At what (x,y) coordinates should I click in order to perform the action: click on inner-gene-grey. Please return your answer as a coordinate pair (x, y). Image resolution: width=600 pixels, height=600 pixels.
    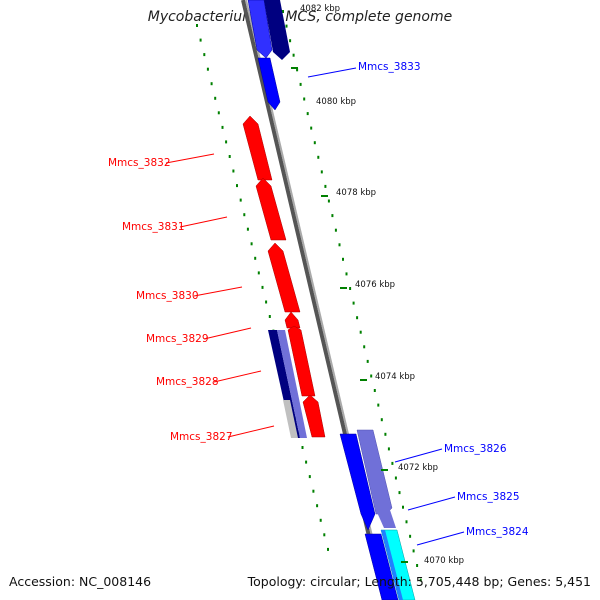
    Looking at the image, I should click on (290, 419).